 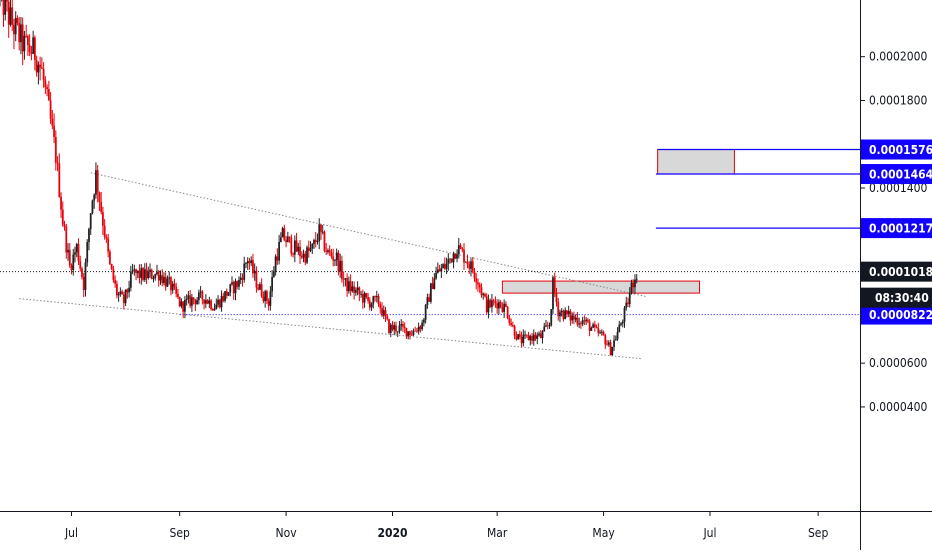 I want to click on price-level-badge-3-bg, so click(x=896, y=314).